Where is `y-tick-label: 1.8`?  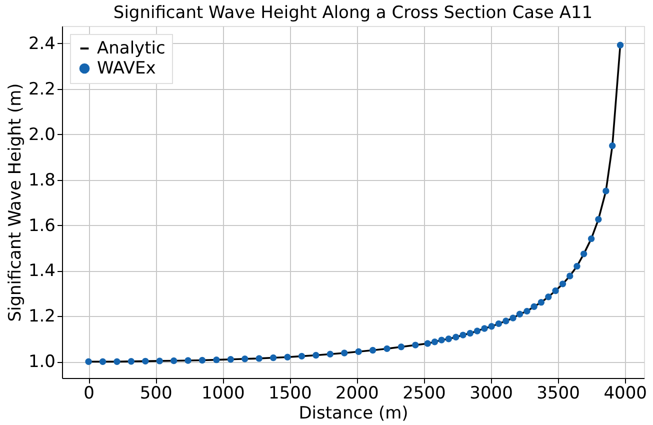
y-tick-label: 1.8 is located at coordinates (42, 180).